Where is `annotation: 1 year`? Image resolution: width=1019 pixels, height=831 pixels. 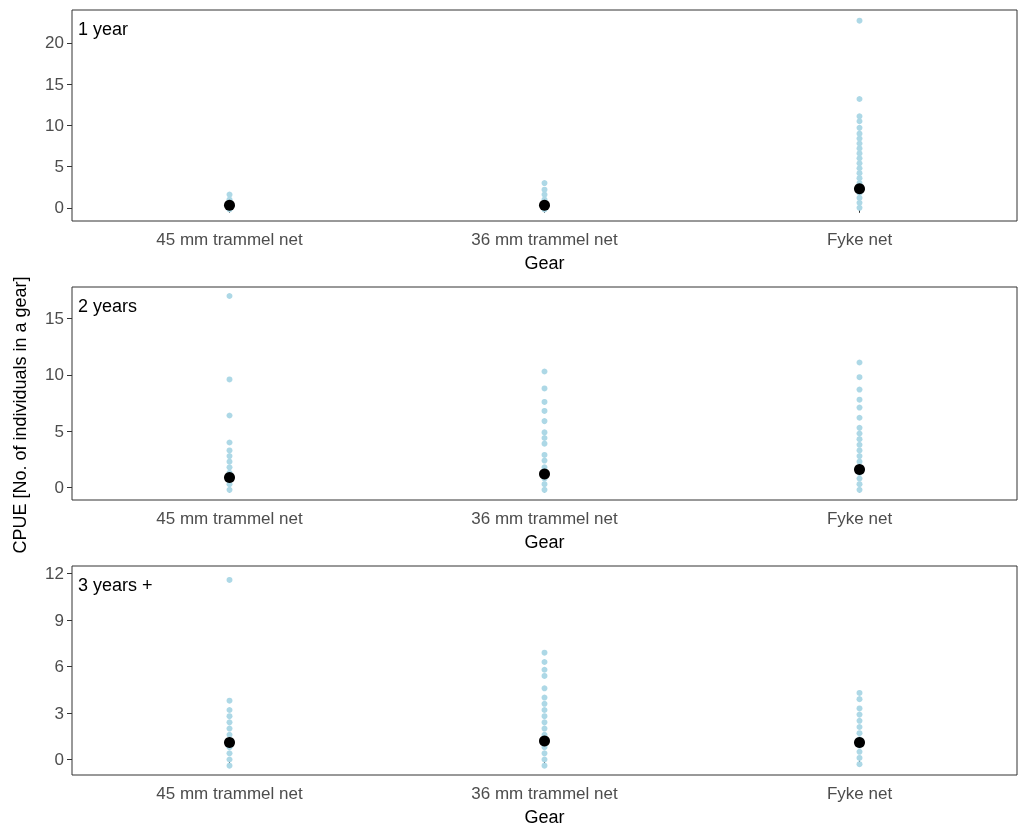
annotation: 1 year is located at coordinates (103, 29).